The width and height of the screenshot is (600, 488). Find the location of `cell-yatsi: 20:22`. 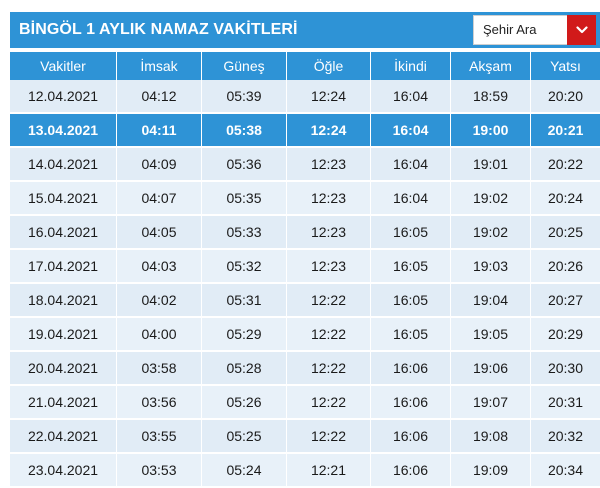

cell-yatsi: 20:22 is located at coordinates (565, 165).